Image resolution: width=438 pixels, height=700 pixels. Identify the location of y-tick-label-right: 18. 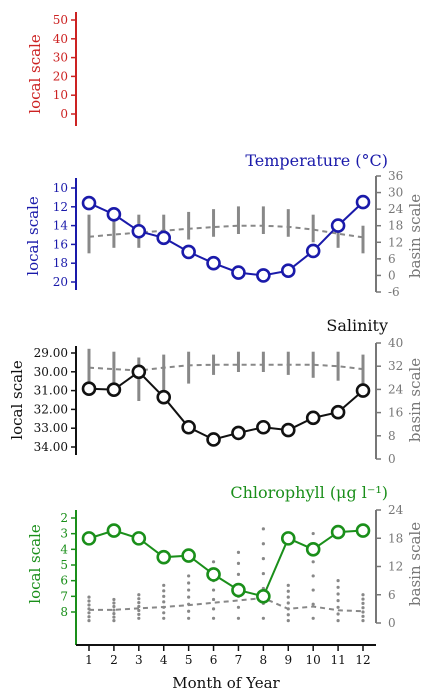
(395, 226).